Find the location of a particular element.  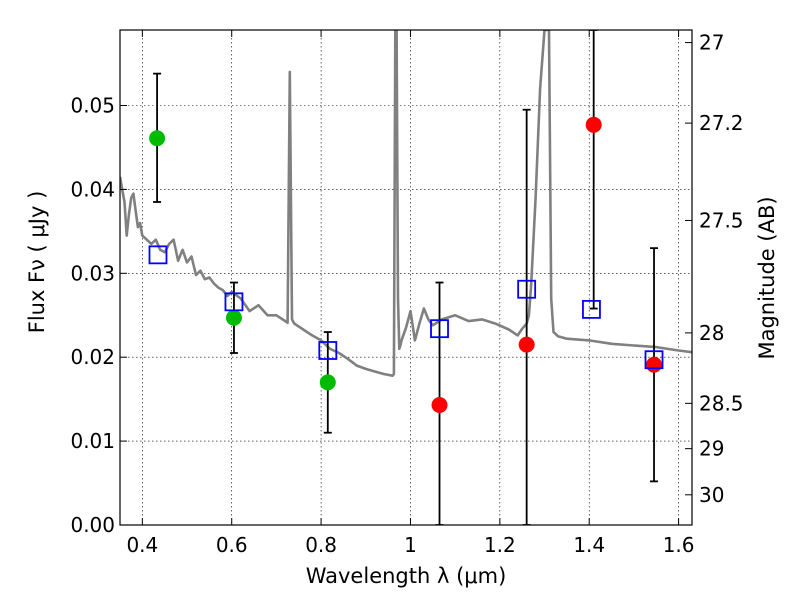

right-tick-label: 30 is located at coordinates (711, 495).